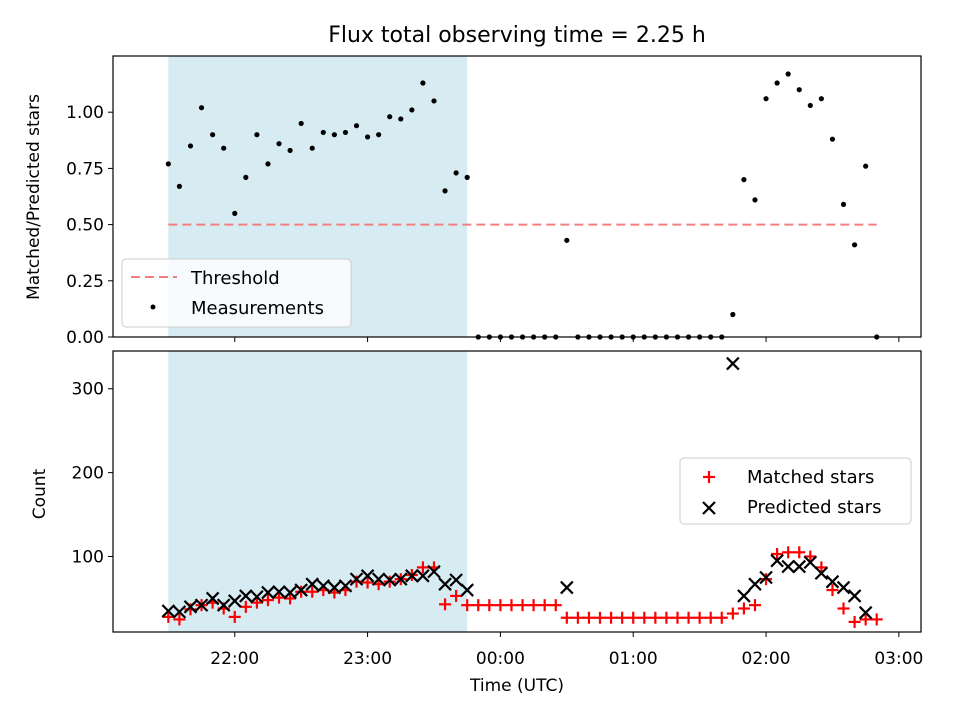  I want to click on matched-stars-legend-swatch, so click(709, 477).